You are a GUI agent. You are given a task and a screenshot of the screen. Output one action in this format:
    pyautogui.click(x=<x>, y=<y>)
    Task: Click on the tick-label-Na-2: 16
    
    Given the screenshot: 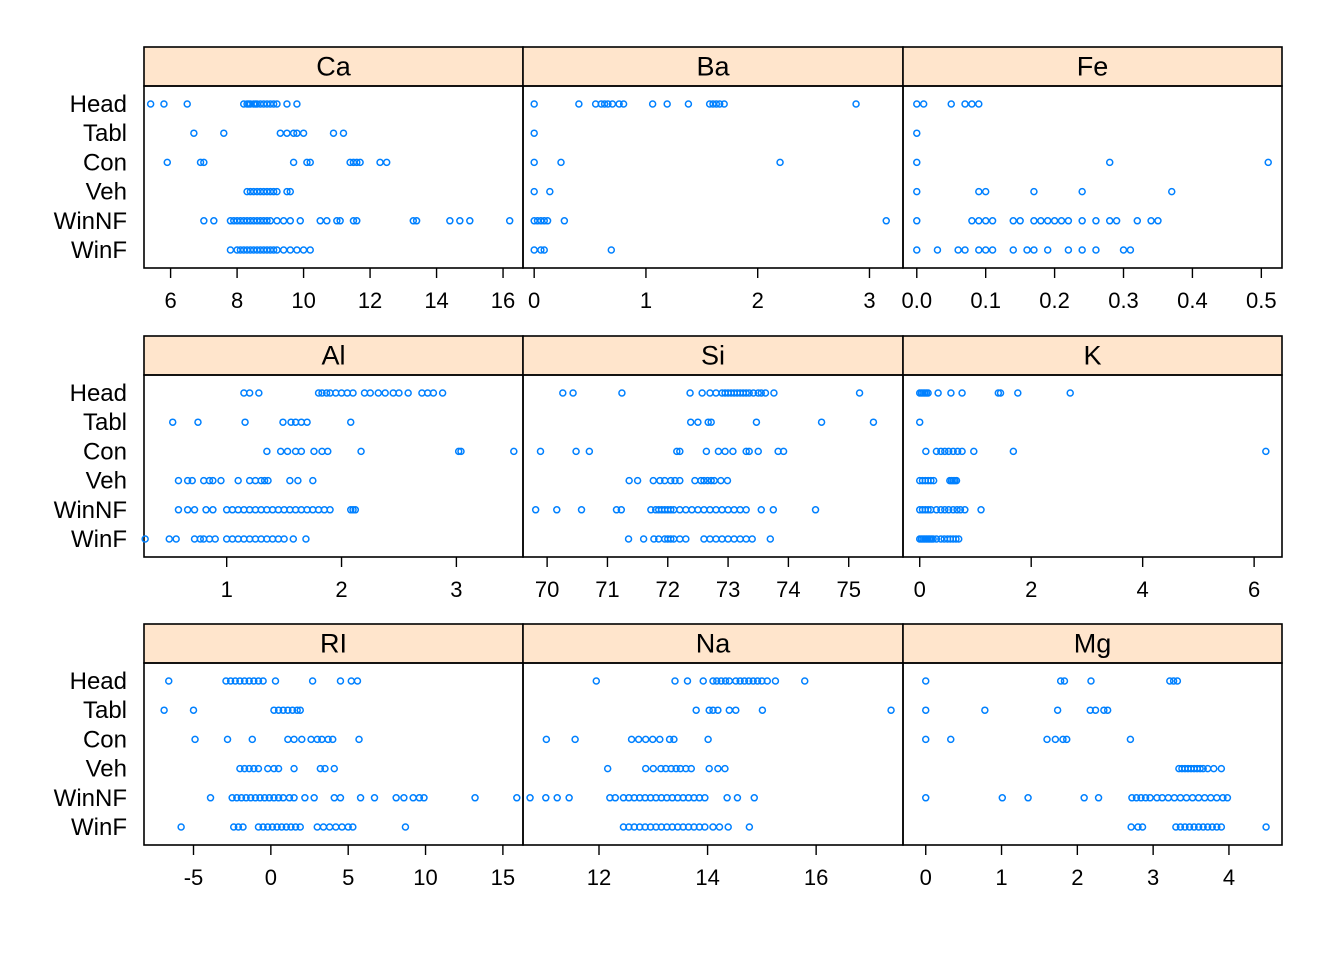 What is the action you would take?
    pyautogui.click(x=816, y=877)
    